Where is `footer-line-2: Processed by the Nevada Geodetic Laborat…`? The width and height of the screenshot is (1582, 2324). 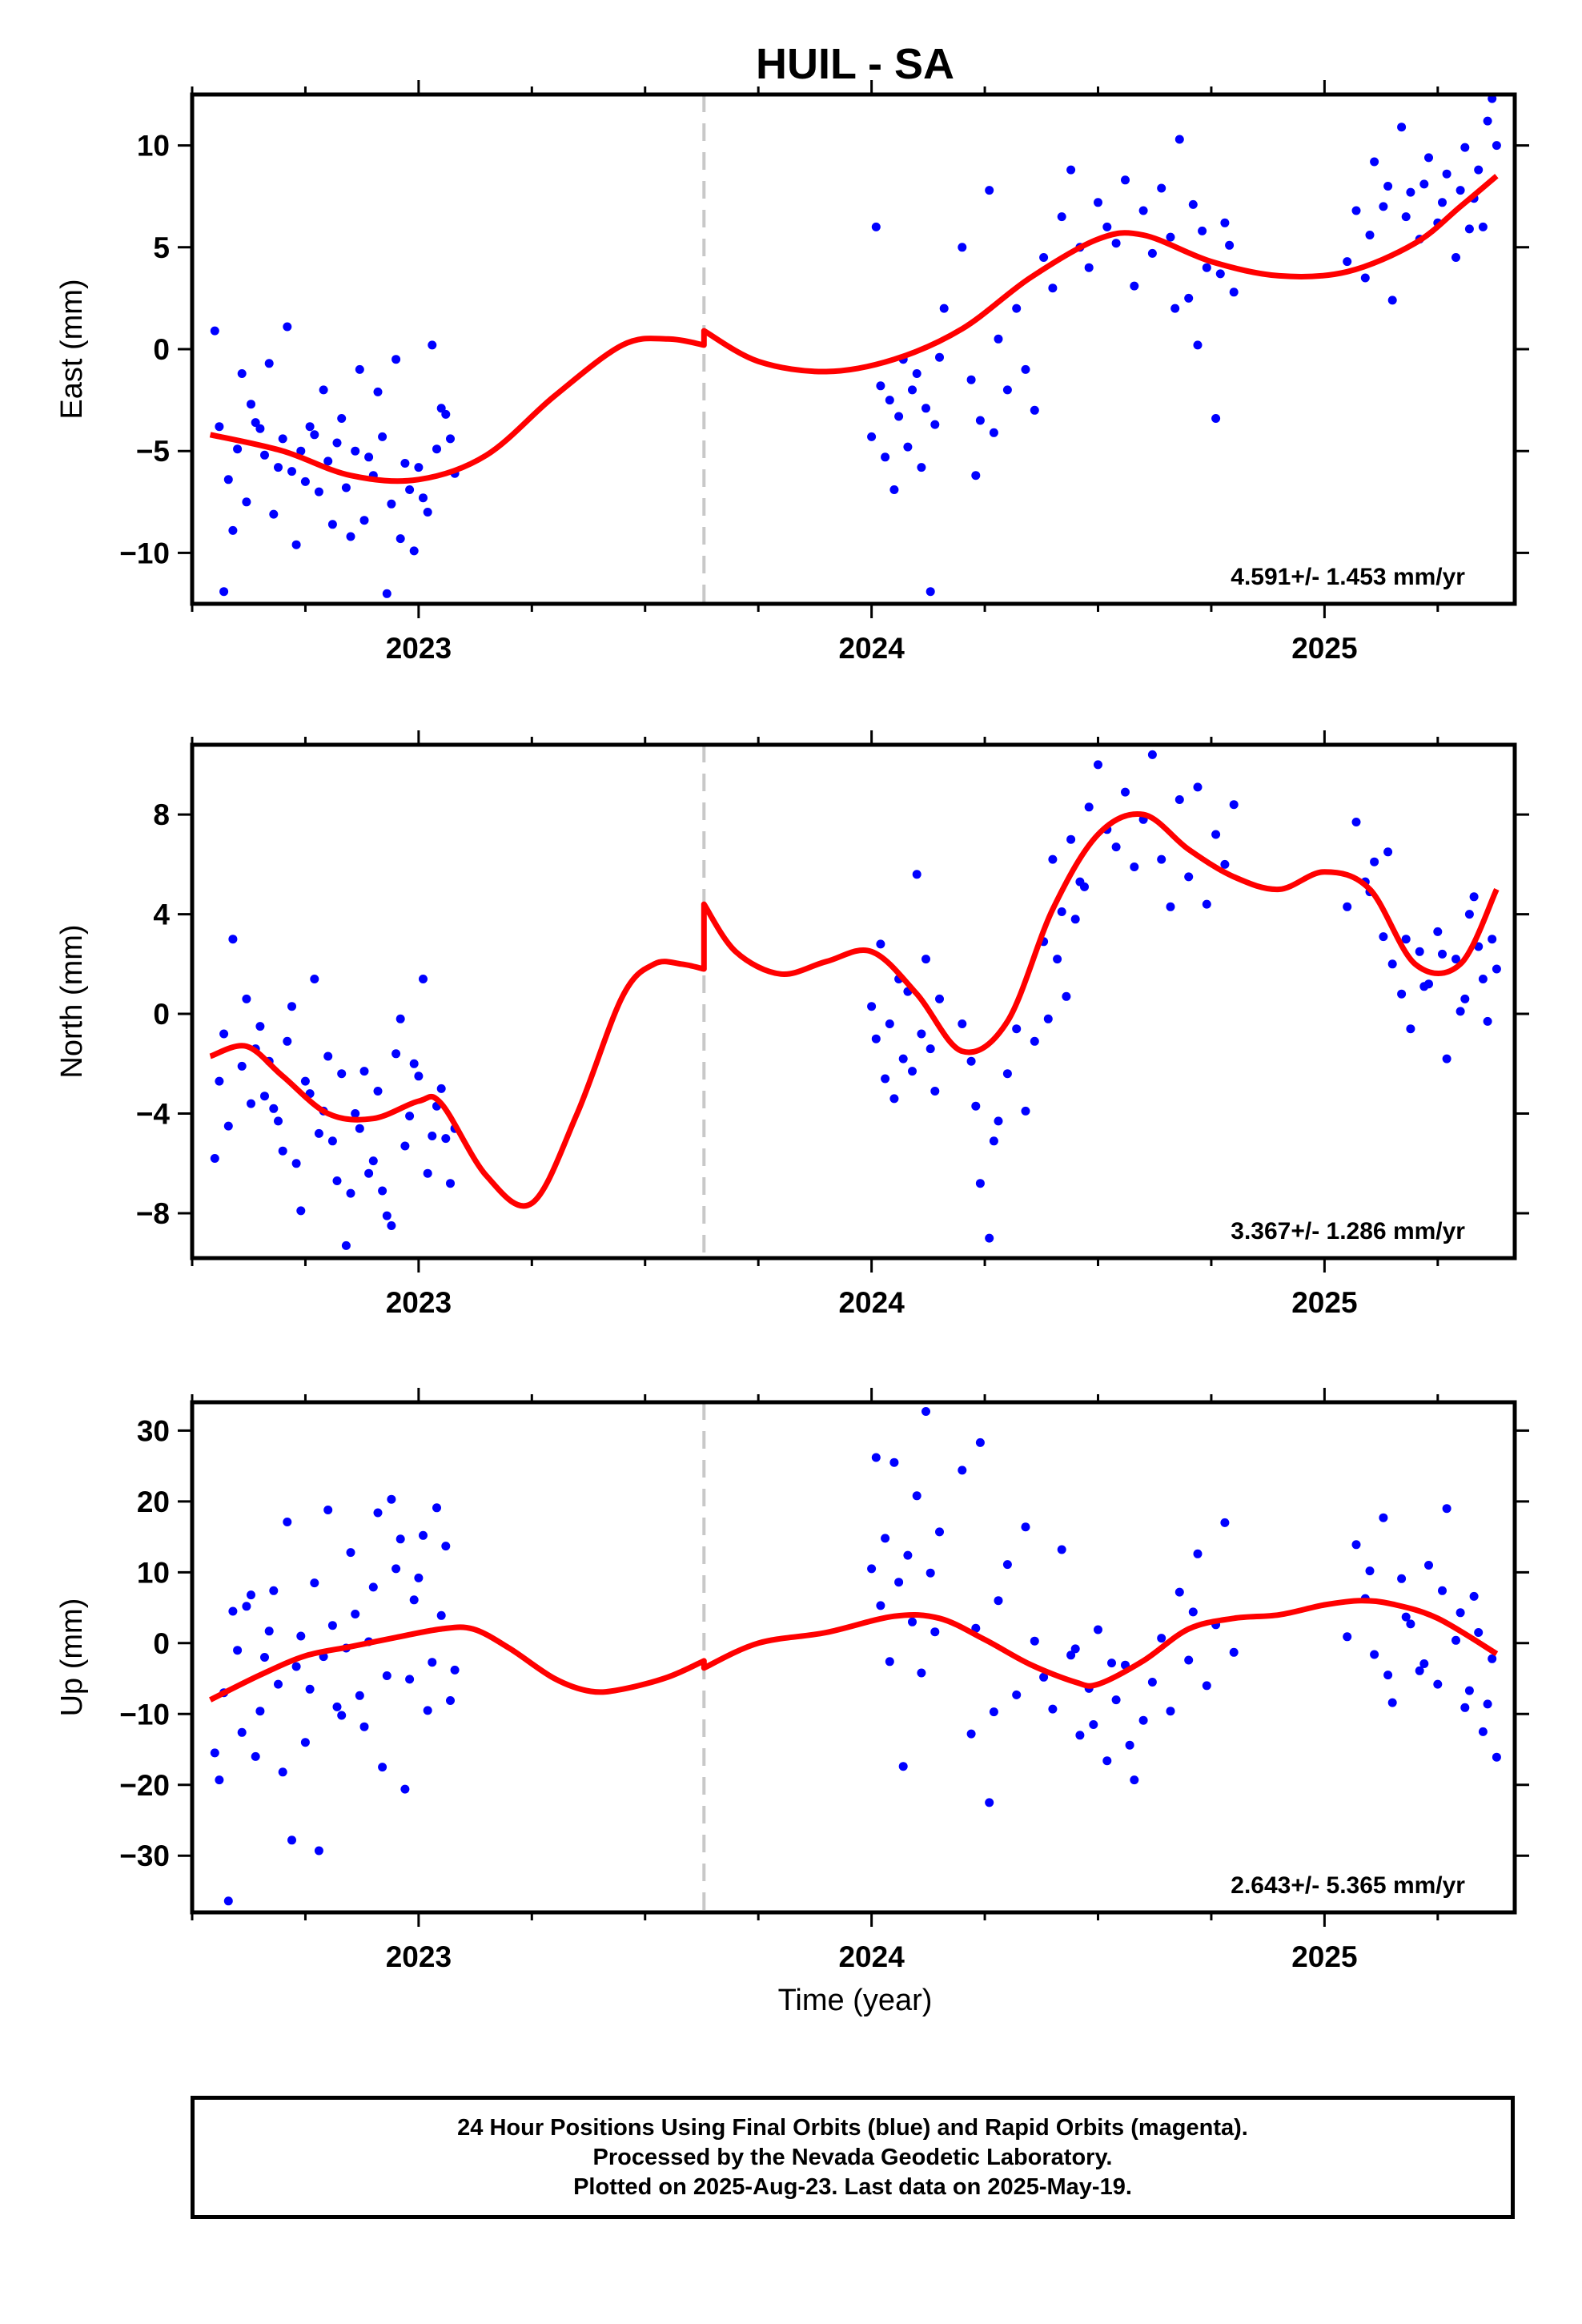
footer-line-2: Processed by the Nevada Geodetic Laborat… is located at coordinates (852, 2157).